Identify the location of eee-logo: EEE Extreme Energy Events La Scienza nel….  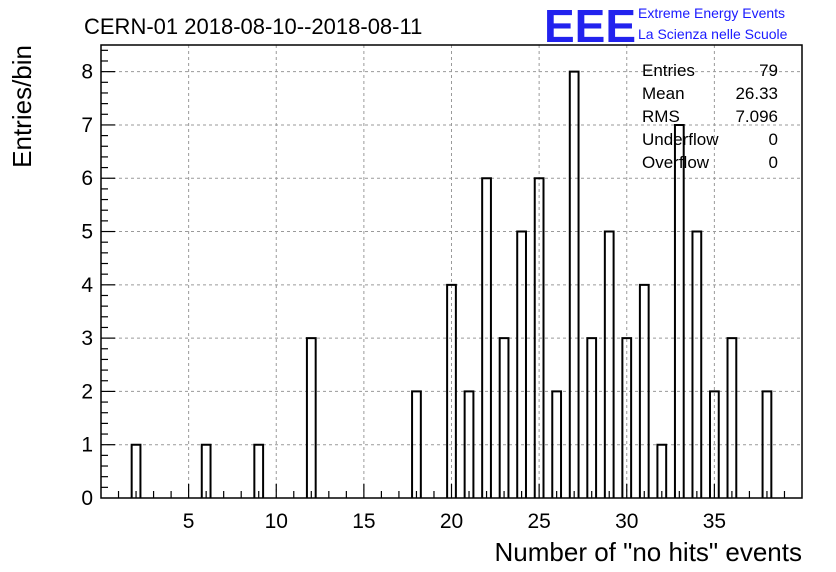
(666, 26).